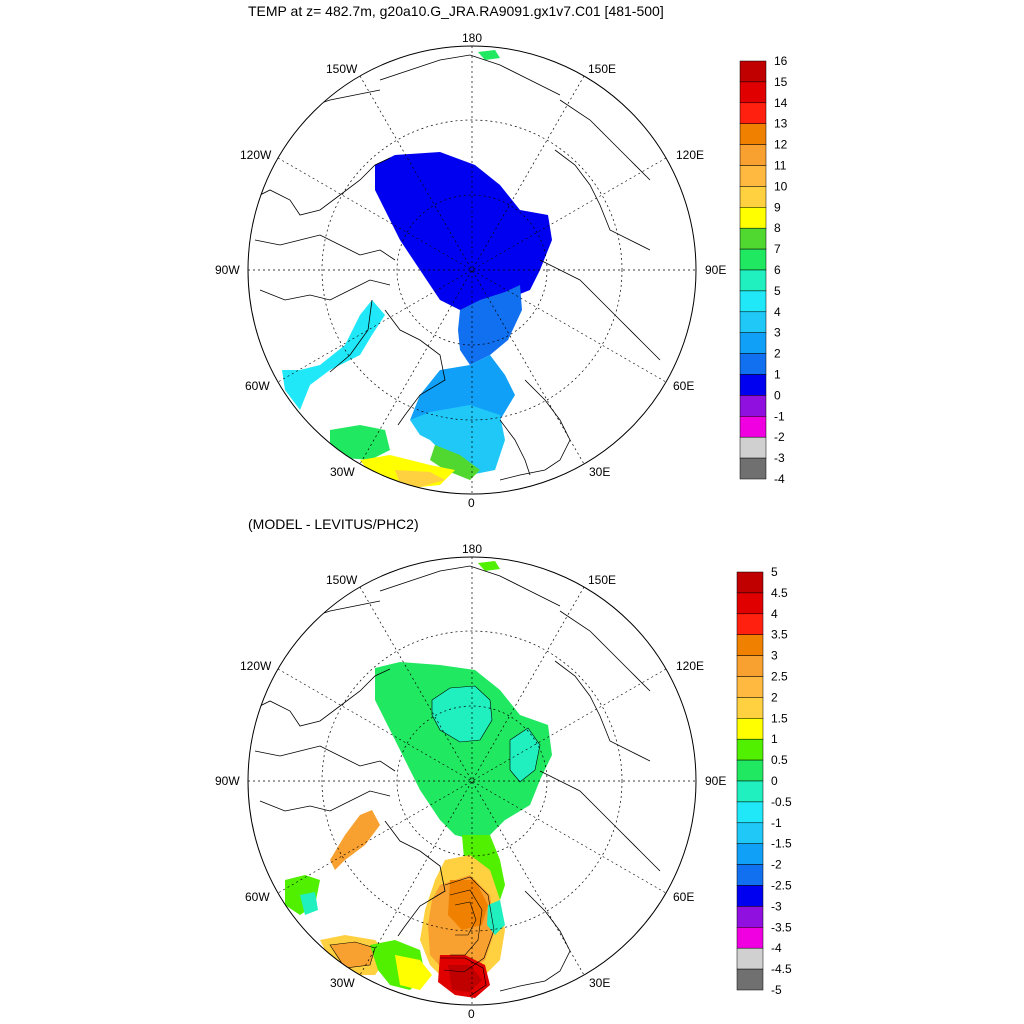 This screenshot has width=1024, height=1024. I want to click on bottom-colorbar-label: 1.5, so click(779, 718).